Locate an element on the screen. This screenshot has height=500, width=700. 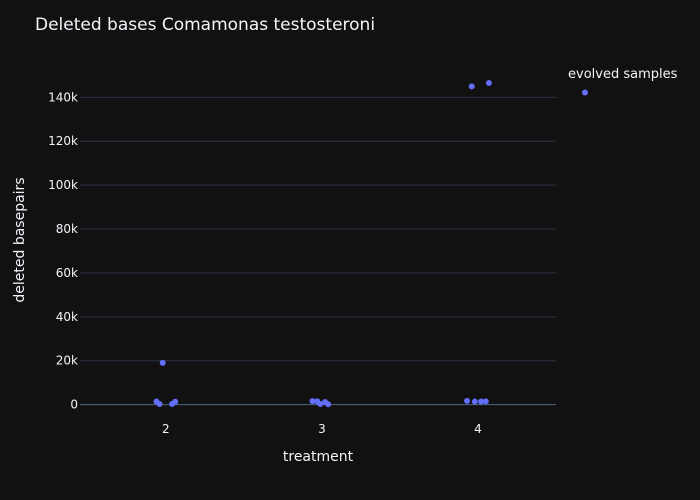
y-tick-label: 120k is located at coordinates (63, 141).